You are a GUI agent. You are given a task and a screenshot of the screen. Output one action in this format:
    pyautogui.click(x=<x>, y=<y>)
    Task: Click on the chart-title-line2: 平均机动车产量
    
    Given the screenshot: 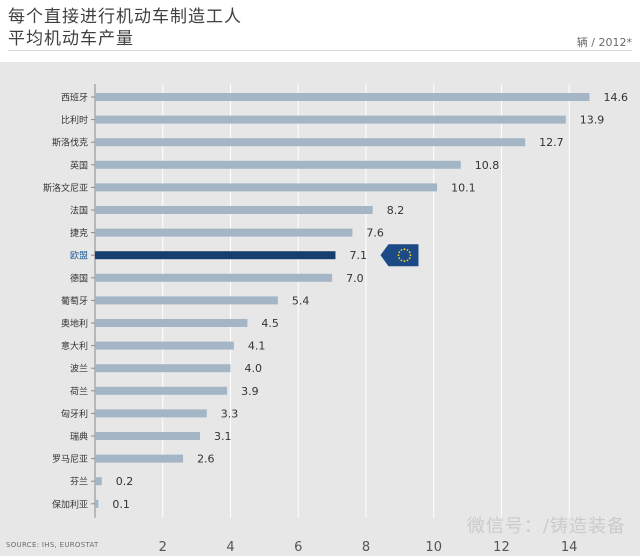 What is the action you would take?
    pyautogui.click(x=71, y=39)
    